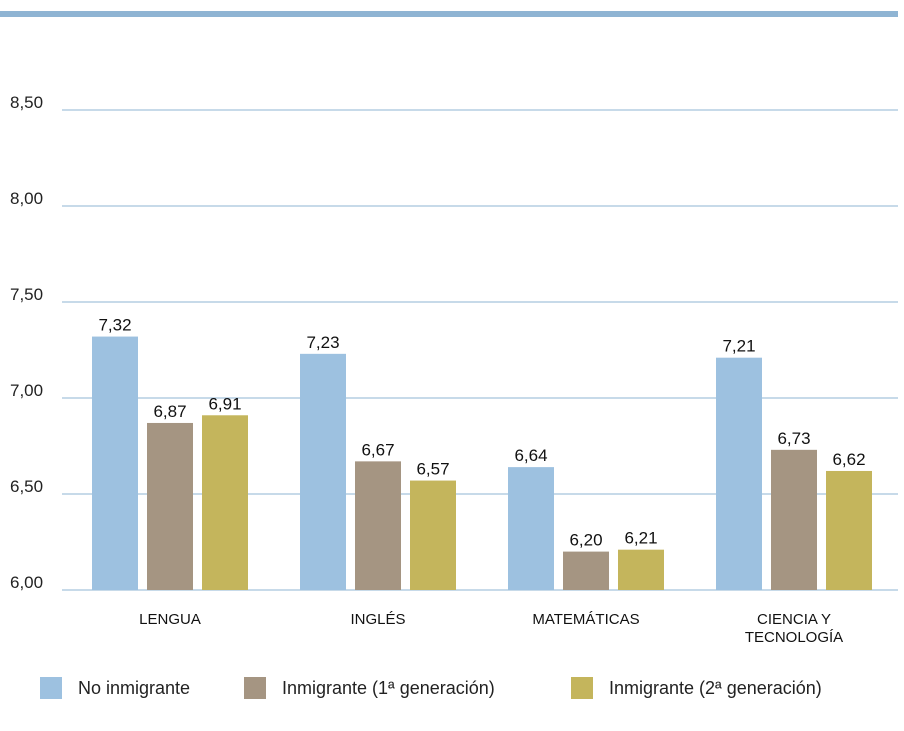 This screenshot has width=904, height=731. I want to click on category-label-line: MATEMÁTICAS, so click(585, 619).